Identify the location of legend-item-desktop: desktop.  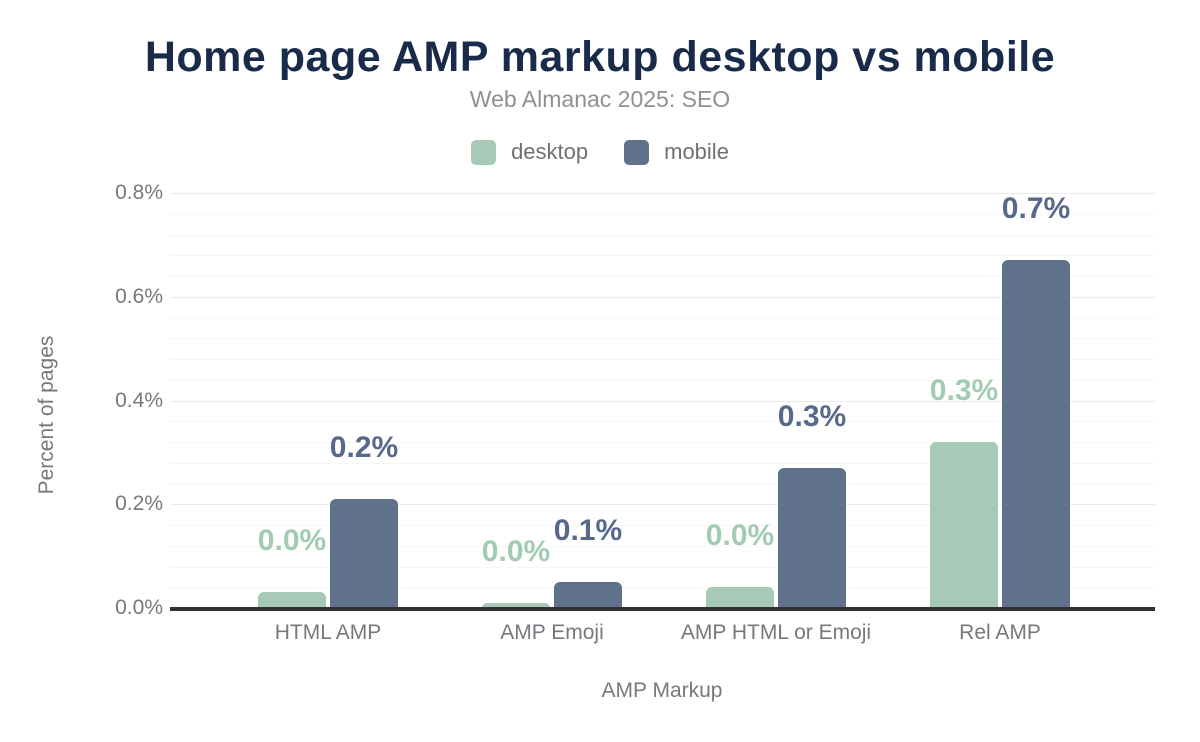
(529, 152).